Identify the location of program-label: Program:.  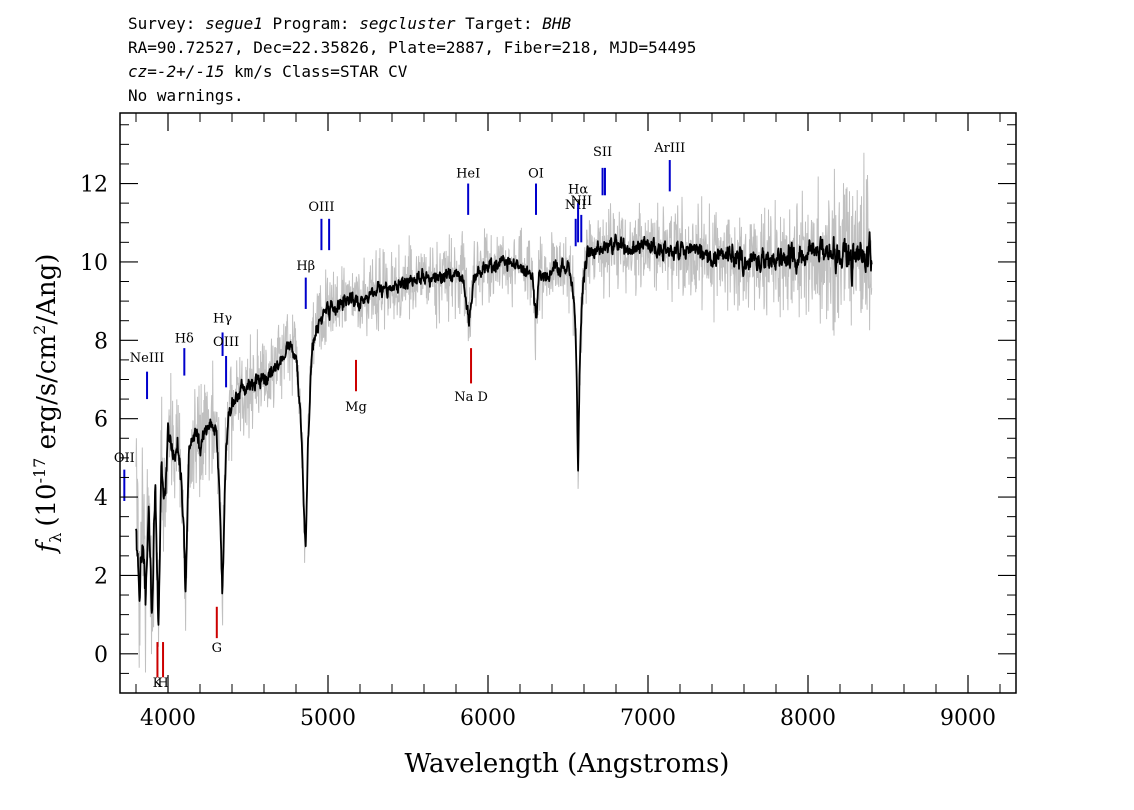
(311, 23).